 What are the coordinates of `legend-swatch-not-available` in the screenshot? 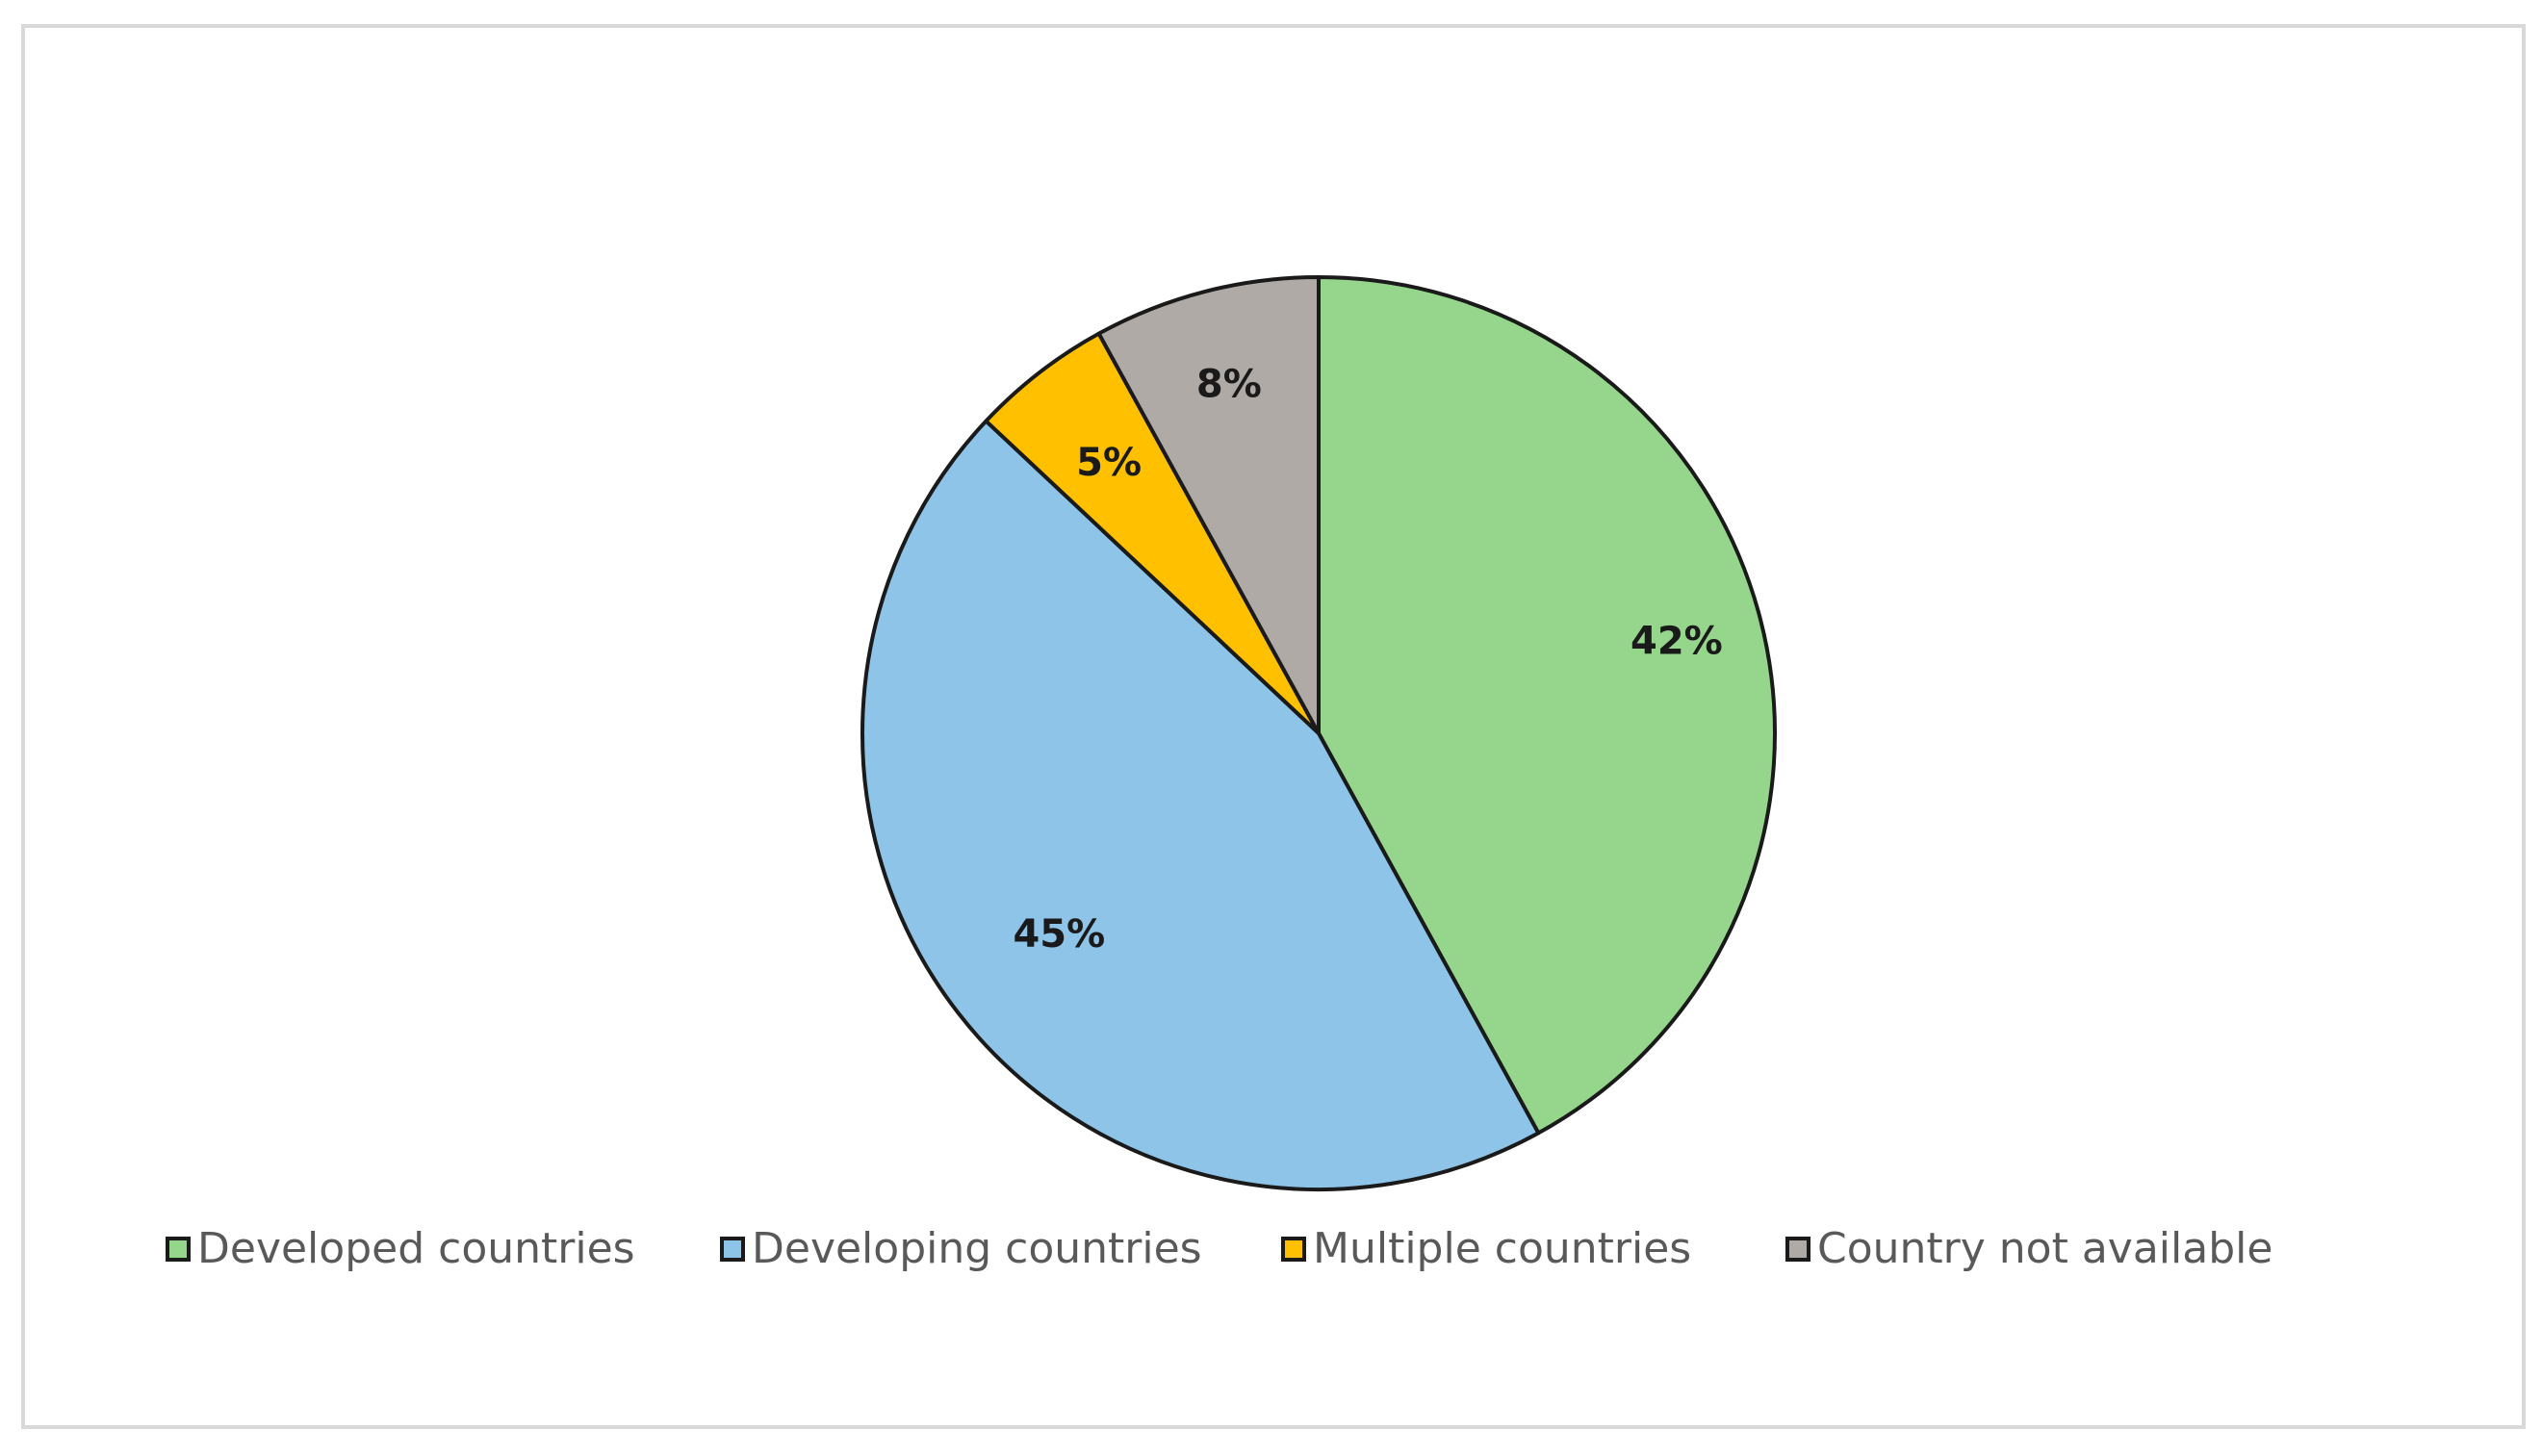 It's located at (1798, 1249).